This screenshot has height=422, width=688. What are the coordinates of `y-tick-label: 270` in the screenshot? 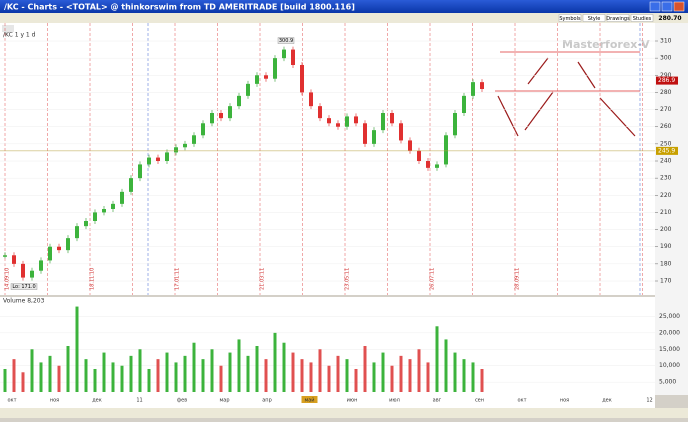 It's located at (666, 109).